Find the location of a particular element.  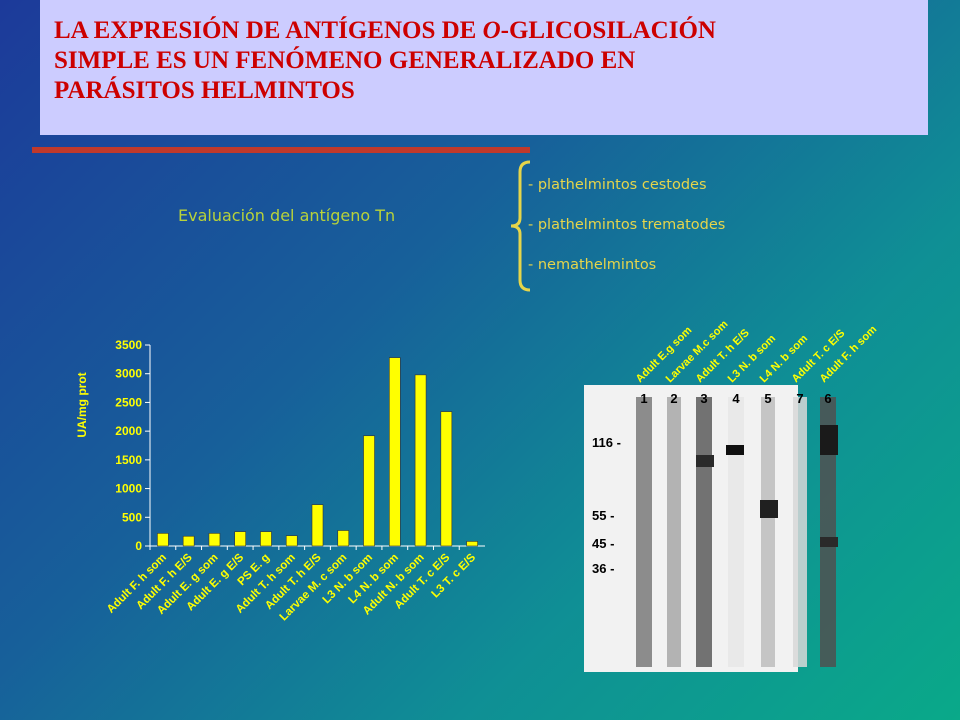

y-tick-label: 0 is located at coordinates (138, 546).